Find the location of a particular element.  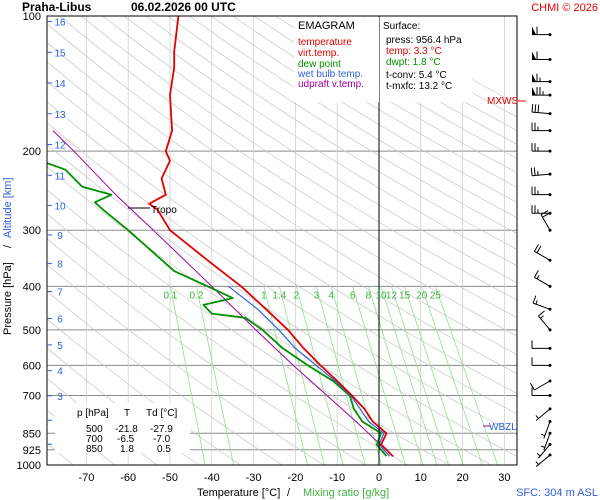

y-tick-labels: 100 200 300 400 500 600 700 850 925 1000 is located at coordinates (29, 241).